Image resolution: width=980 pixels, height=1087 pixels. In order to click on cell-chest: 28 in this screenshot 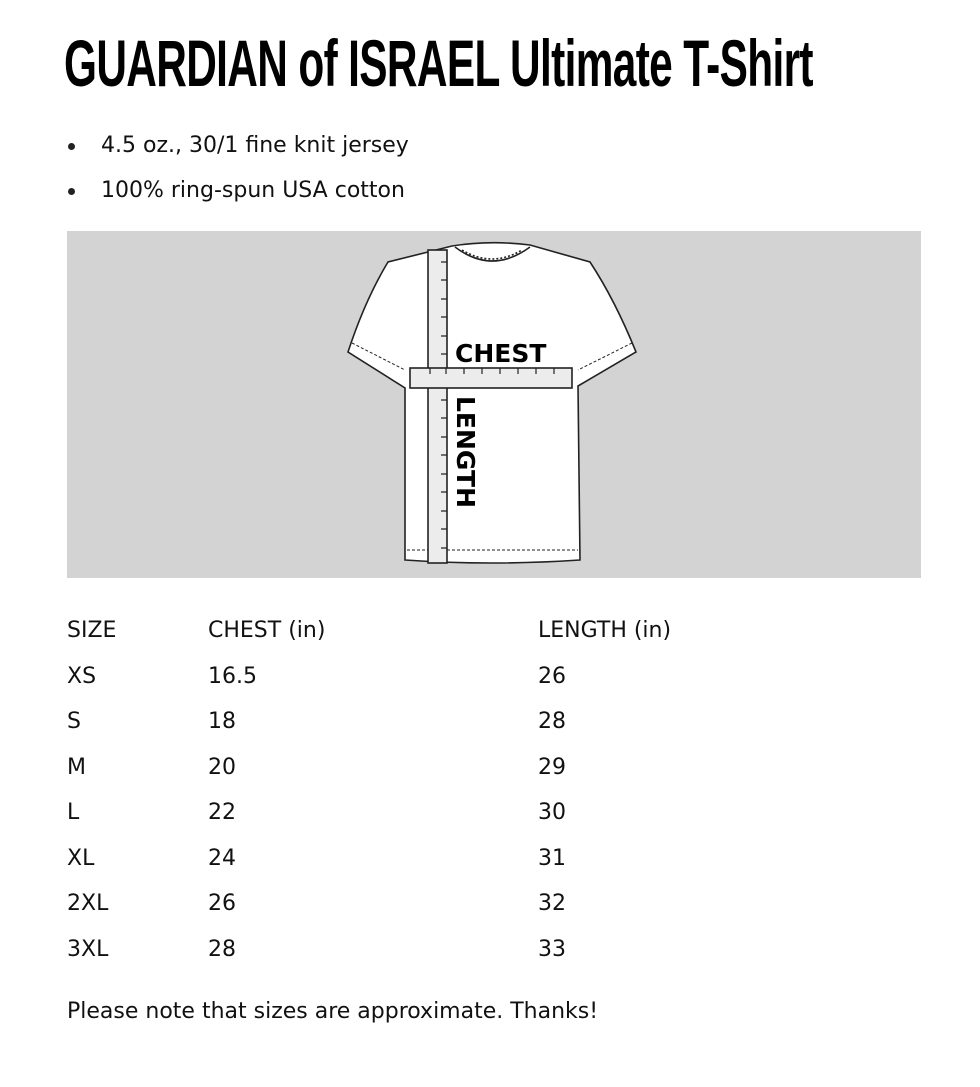, I will do `click(222, 949)`.